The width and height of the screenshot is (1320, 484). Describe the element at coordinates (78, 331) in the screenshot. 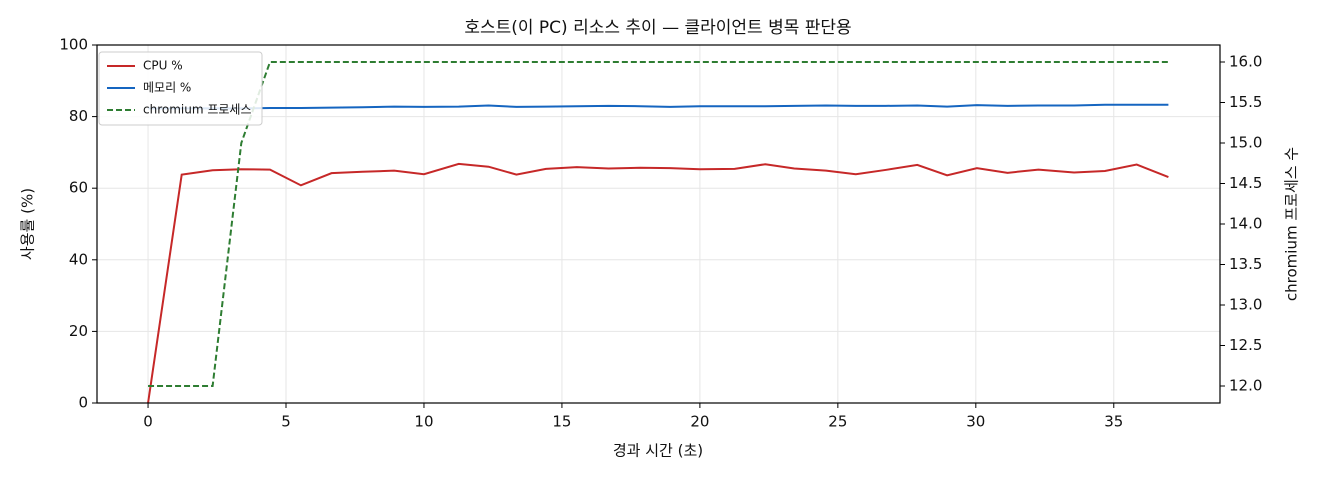

I see `y-tick-label: 20` at that location.